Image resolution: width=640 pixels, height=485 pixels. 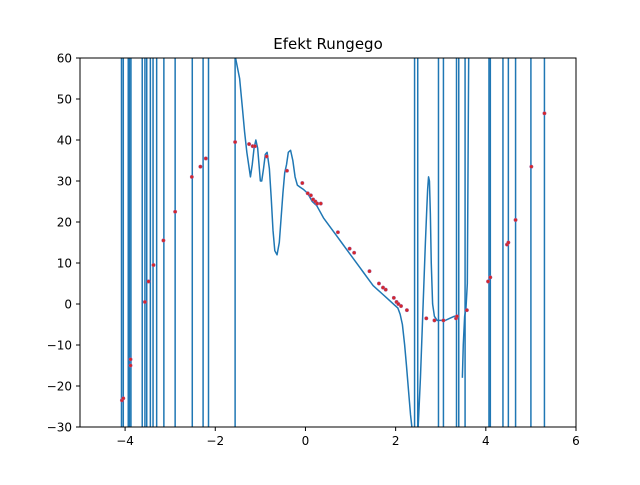 I want to click on y-tick-label-0: −30, so click(x=59, y=428).